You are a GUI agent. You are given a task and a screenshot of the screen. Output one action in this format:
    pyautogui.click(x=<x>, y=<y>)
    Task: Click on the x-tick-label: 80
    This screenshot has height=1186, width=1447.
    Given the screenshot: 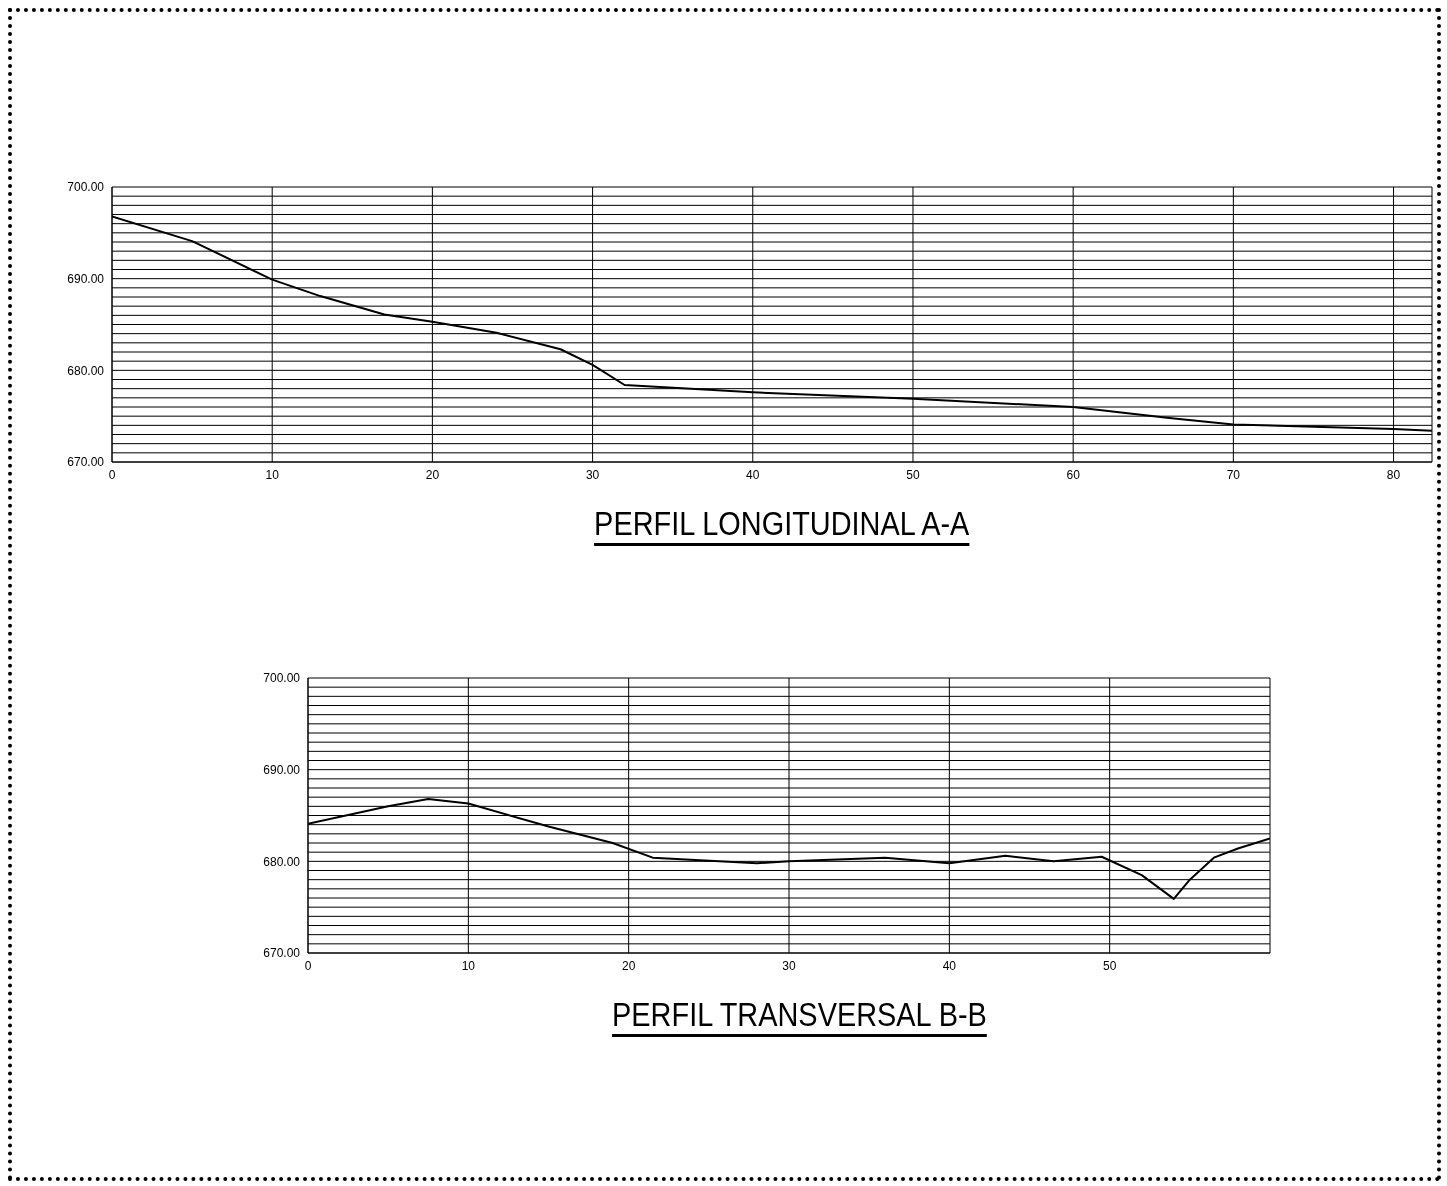 What is the action you would take?
    pyautogui.click(x=1393, y=474)
    